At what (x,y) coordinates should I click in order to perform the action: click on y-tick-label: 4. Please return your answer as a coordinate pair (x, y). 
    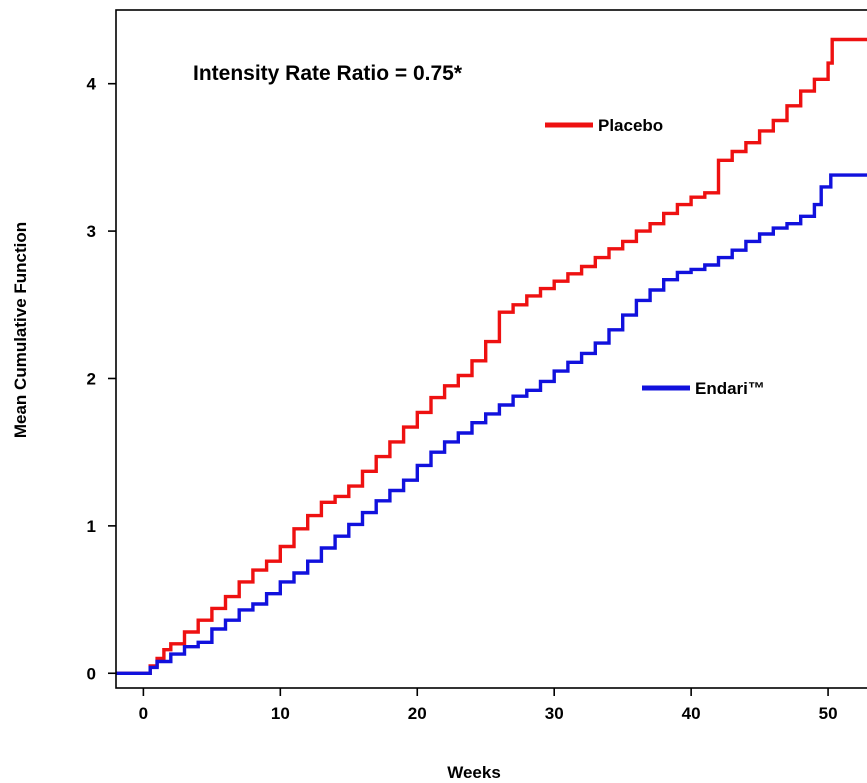
    Looking at the image, I should click on (92, 84).